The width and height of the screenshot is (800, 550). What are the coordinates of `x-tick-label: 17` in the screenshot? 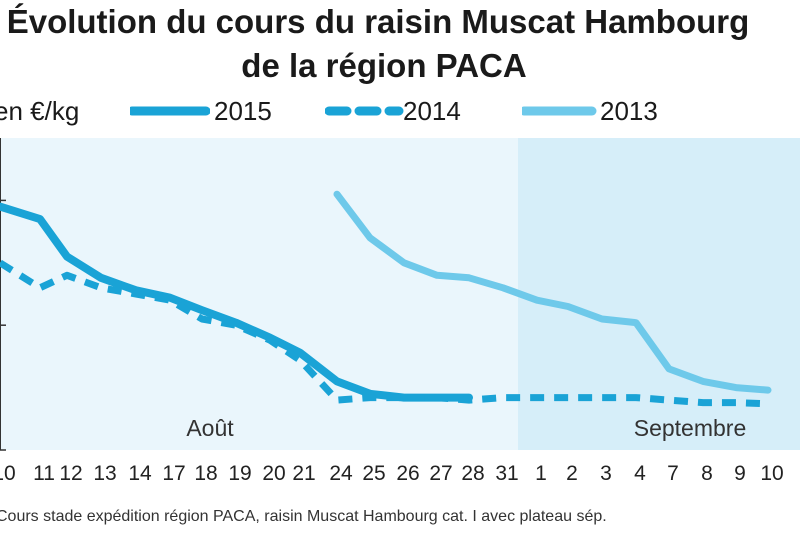 It's located at (173, 473).